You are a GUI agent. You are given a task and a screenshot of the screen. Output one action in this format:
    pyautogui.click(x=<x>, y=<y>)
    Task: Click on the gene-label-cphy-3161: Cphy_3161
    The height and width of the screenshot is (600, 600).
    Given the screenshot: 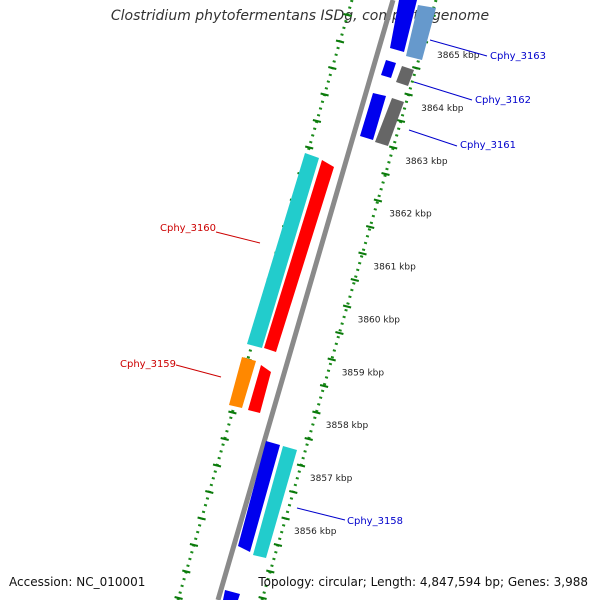 What is the action you would take?
    pyautogui.click(x=488, y=145)
    